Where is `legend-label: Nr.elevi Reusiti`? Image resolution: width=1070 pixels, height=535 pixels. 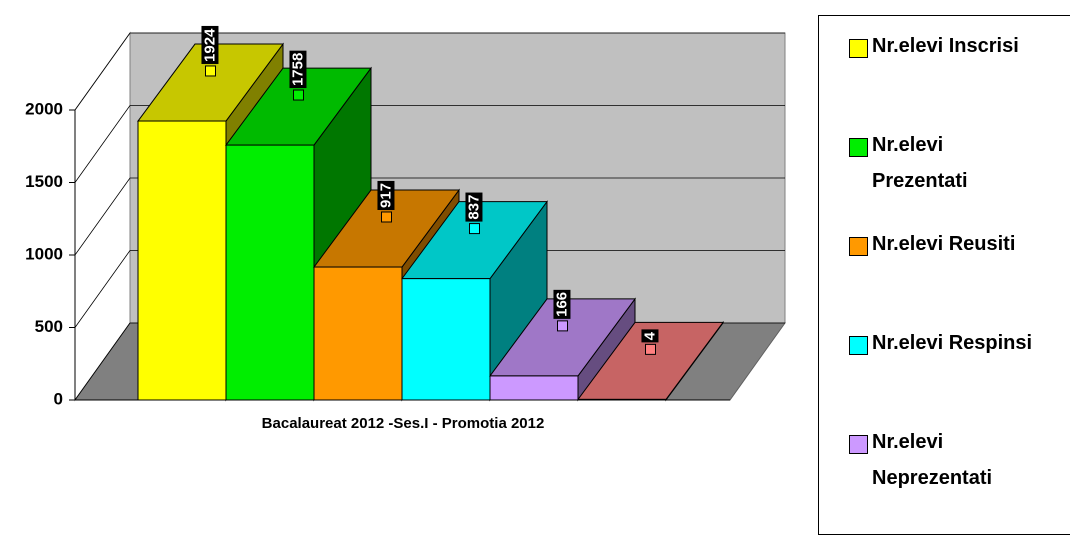
legend-label: Nr.elevi Reusiti is located at coordinates (944, 244).